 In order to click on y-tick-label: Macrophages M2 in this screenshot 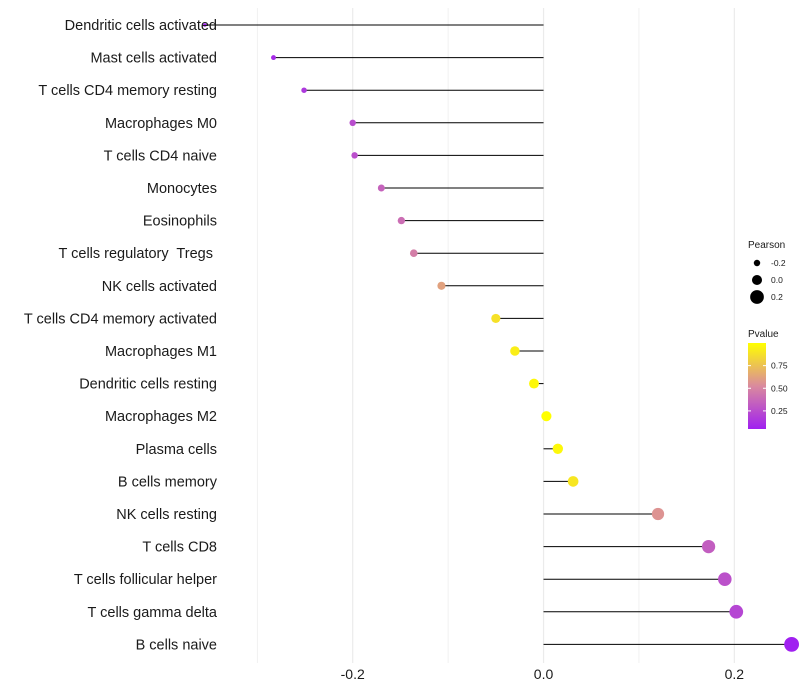, I will do `click(161, 417)`.